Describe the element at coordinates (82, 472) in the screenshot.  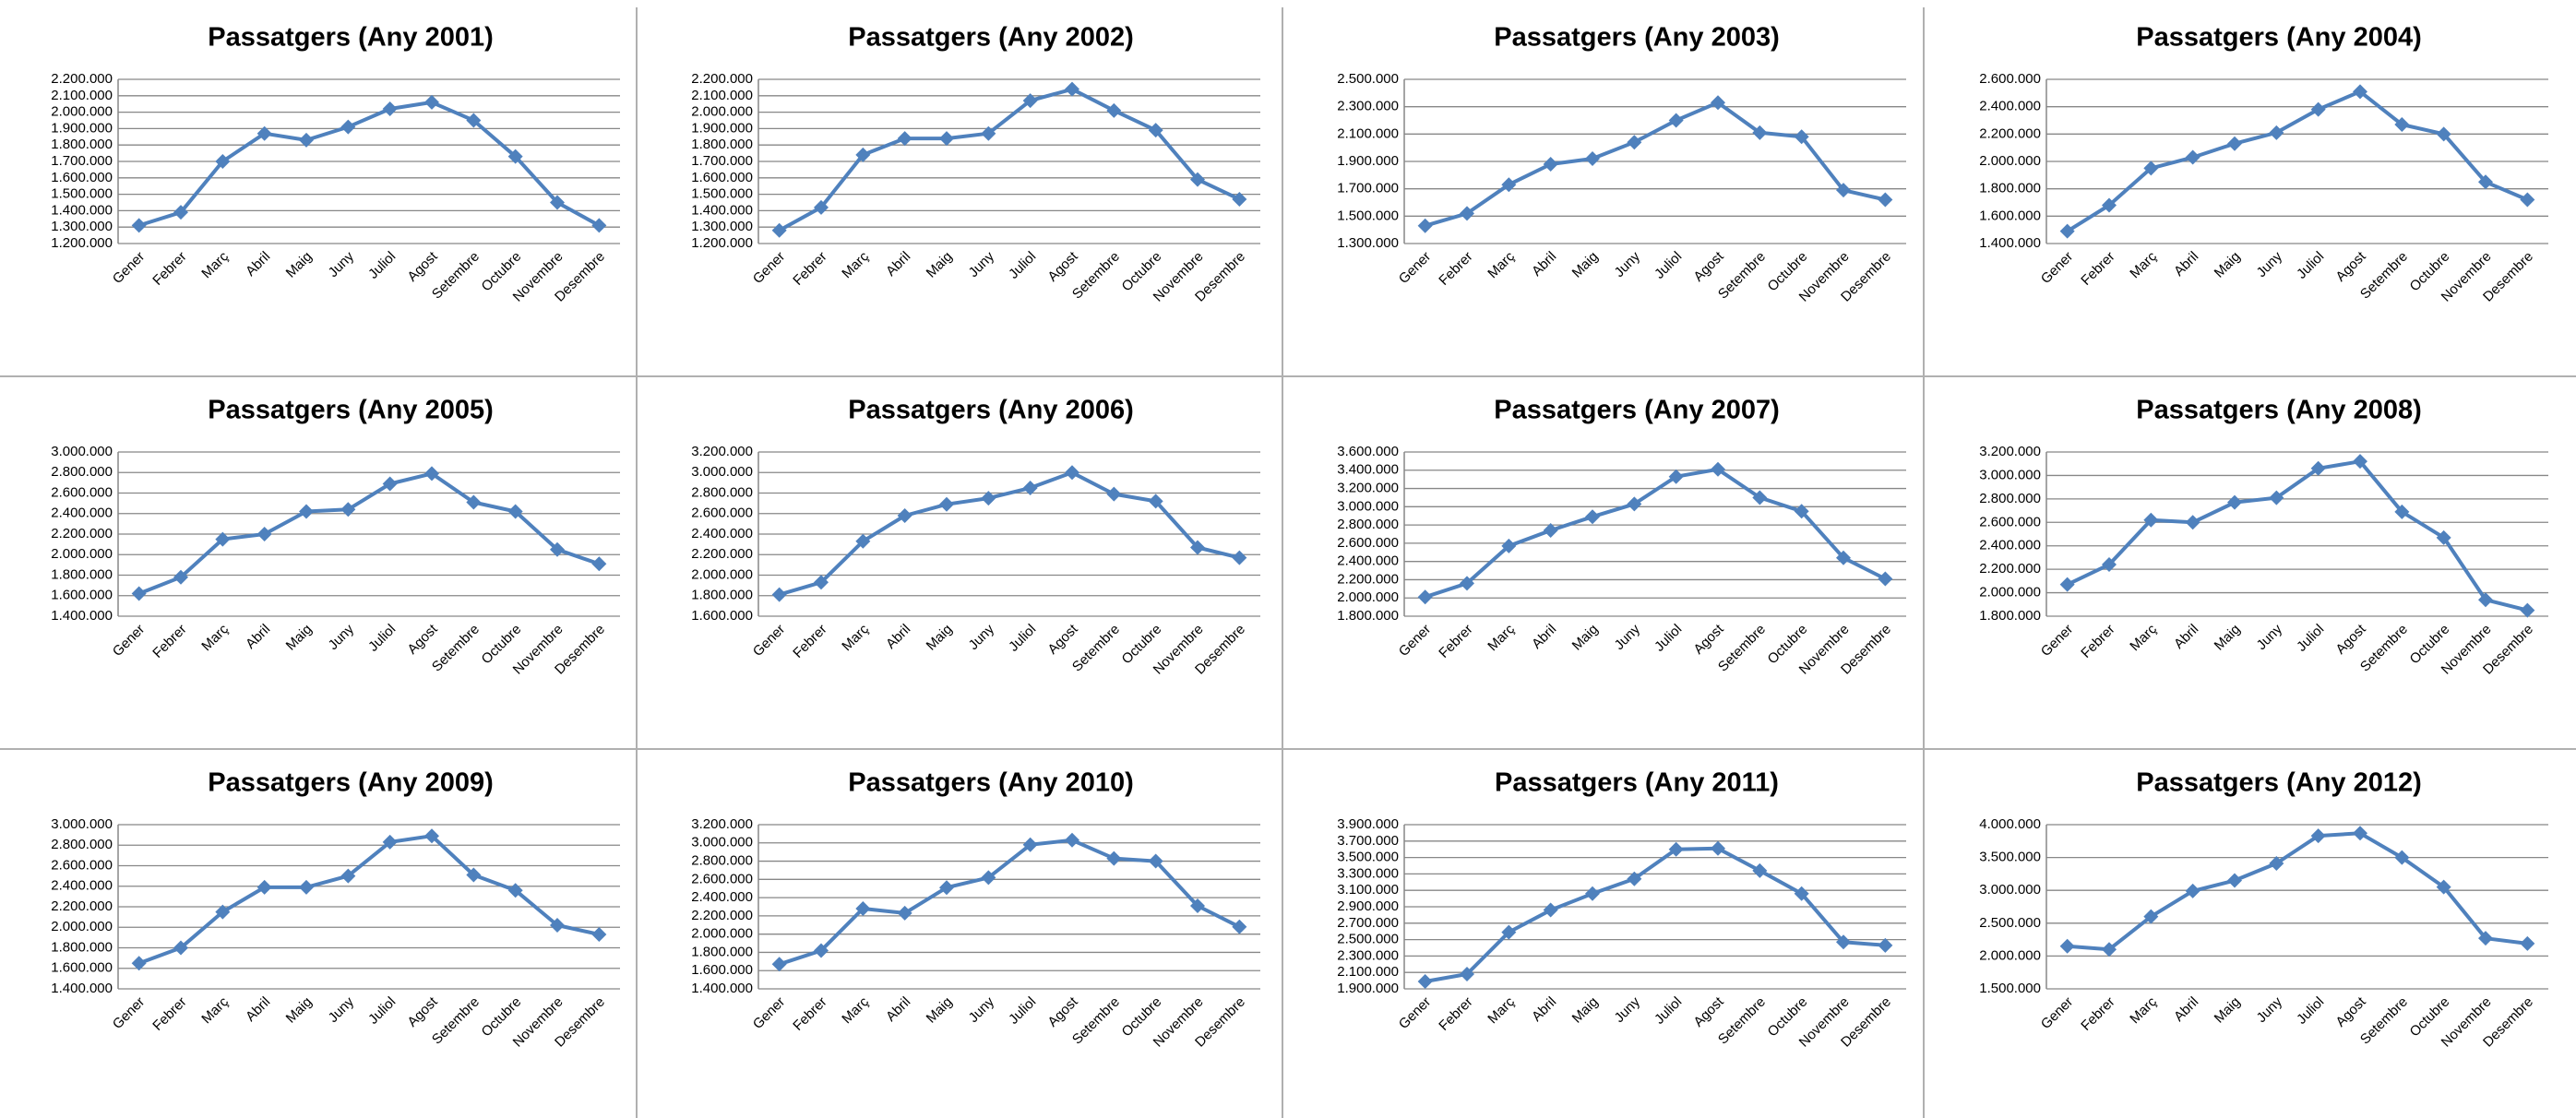
I see `y-tick-label: 2.800.000` at that location.